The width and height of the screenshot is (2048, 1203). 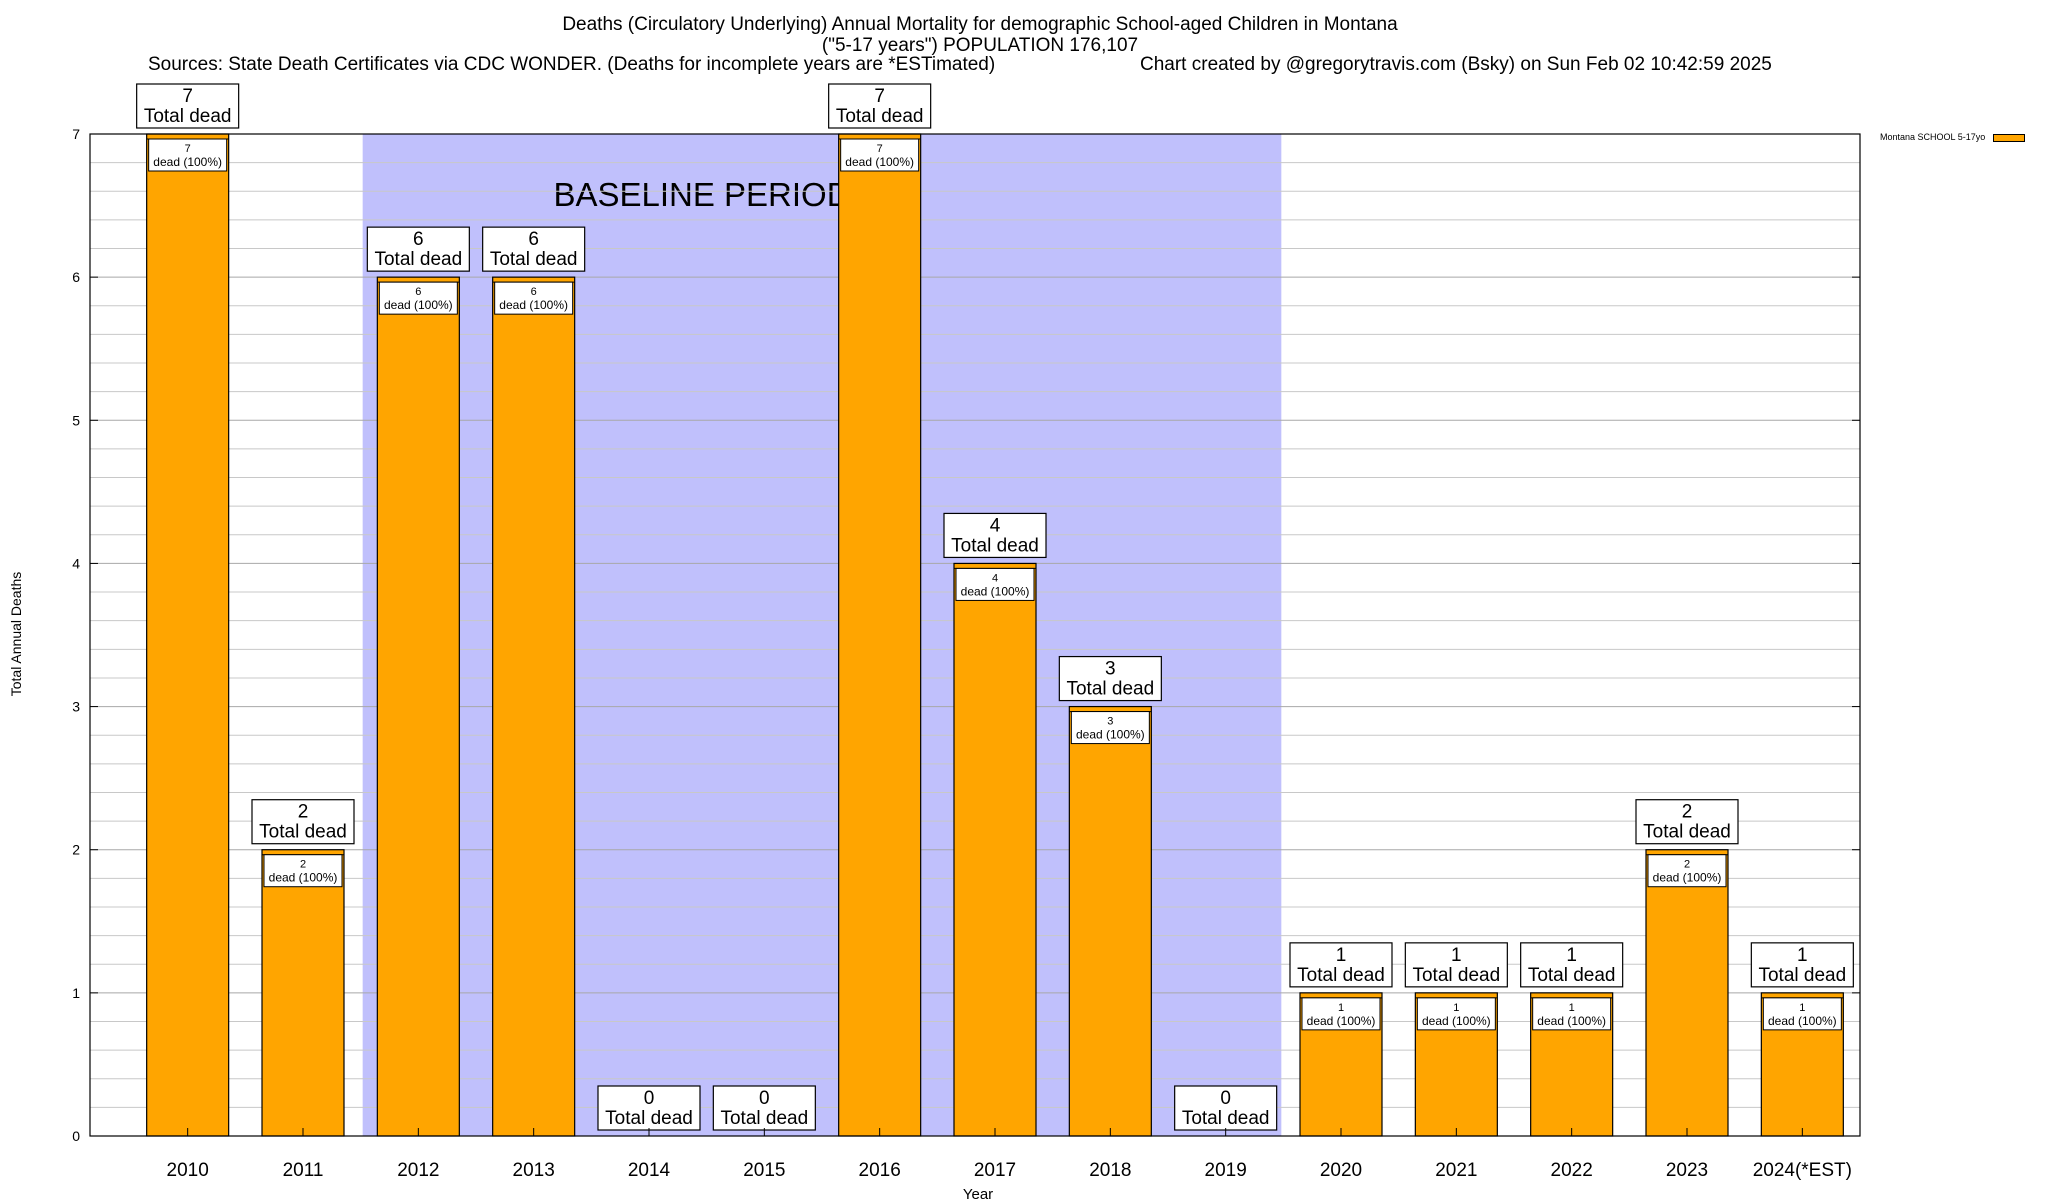 What do you see at coordinates (1110, 1170) in the screenshot?
I see `x-tick-label: 2018` at bounding box center [1110, 1170].